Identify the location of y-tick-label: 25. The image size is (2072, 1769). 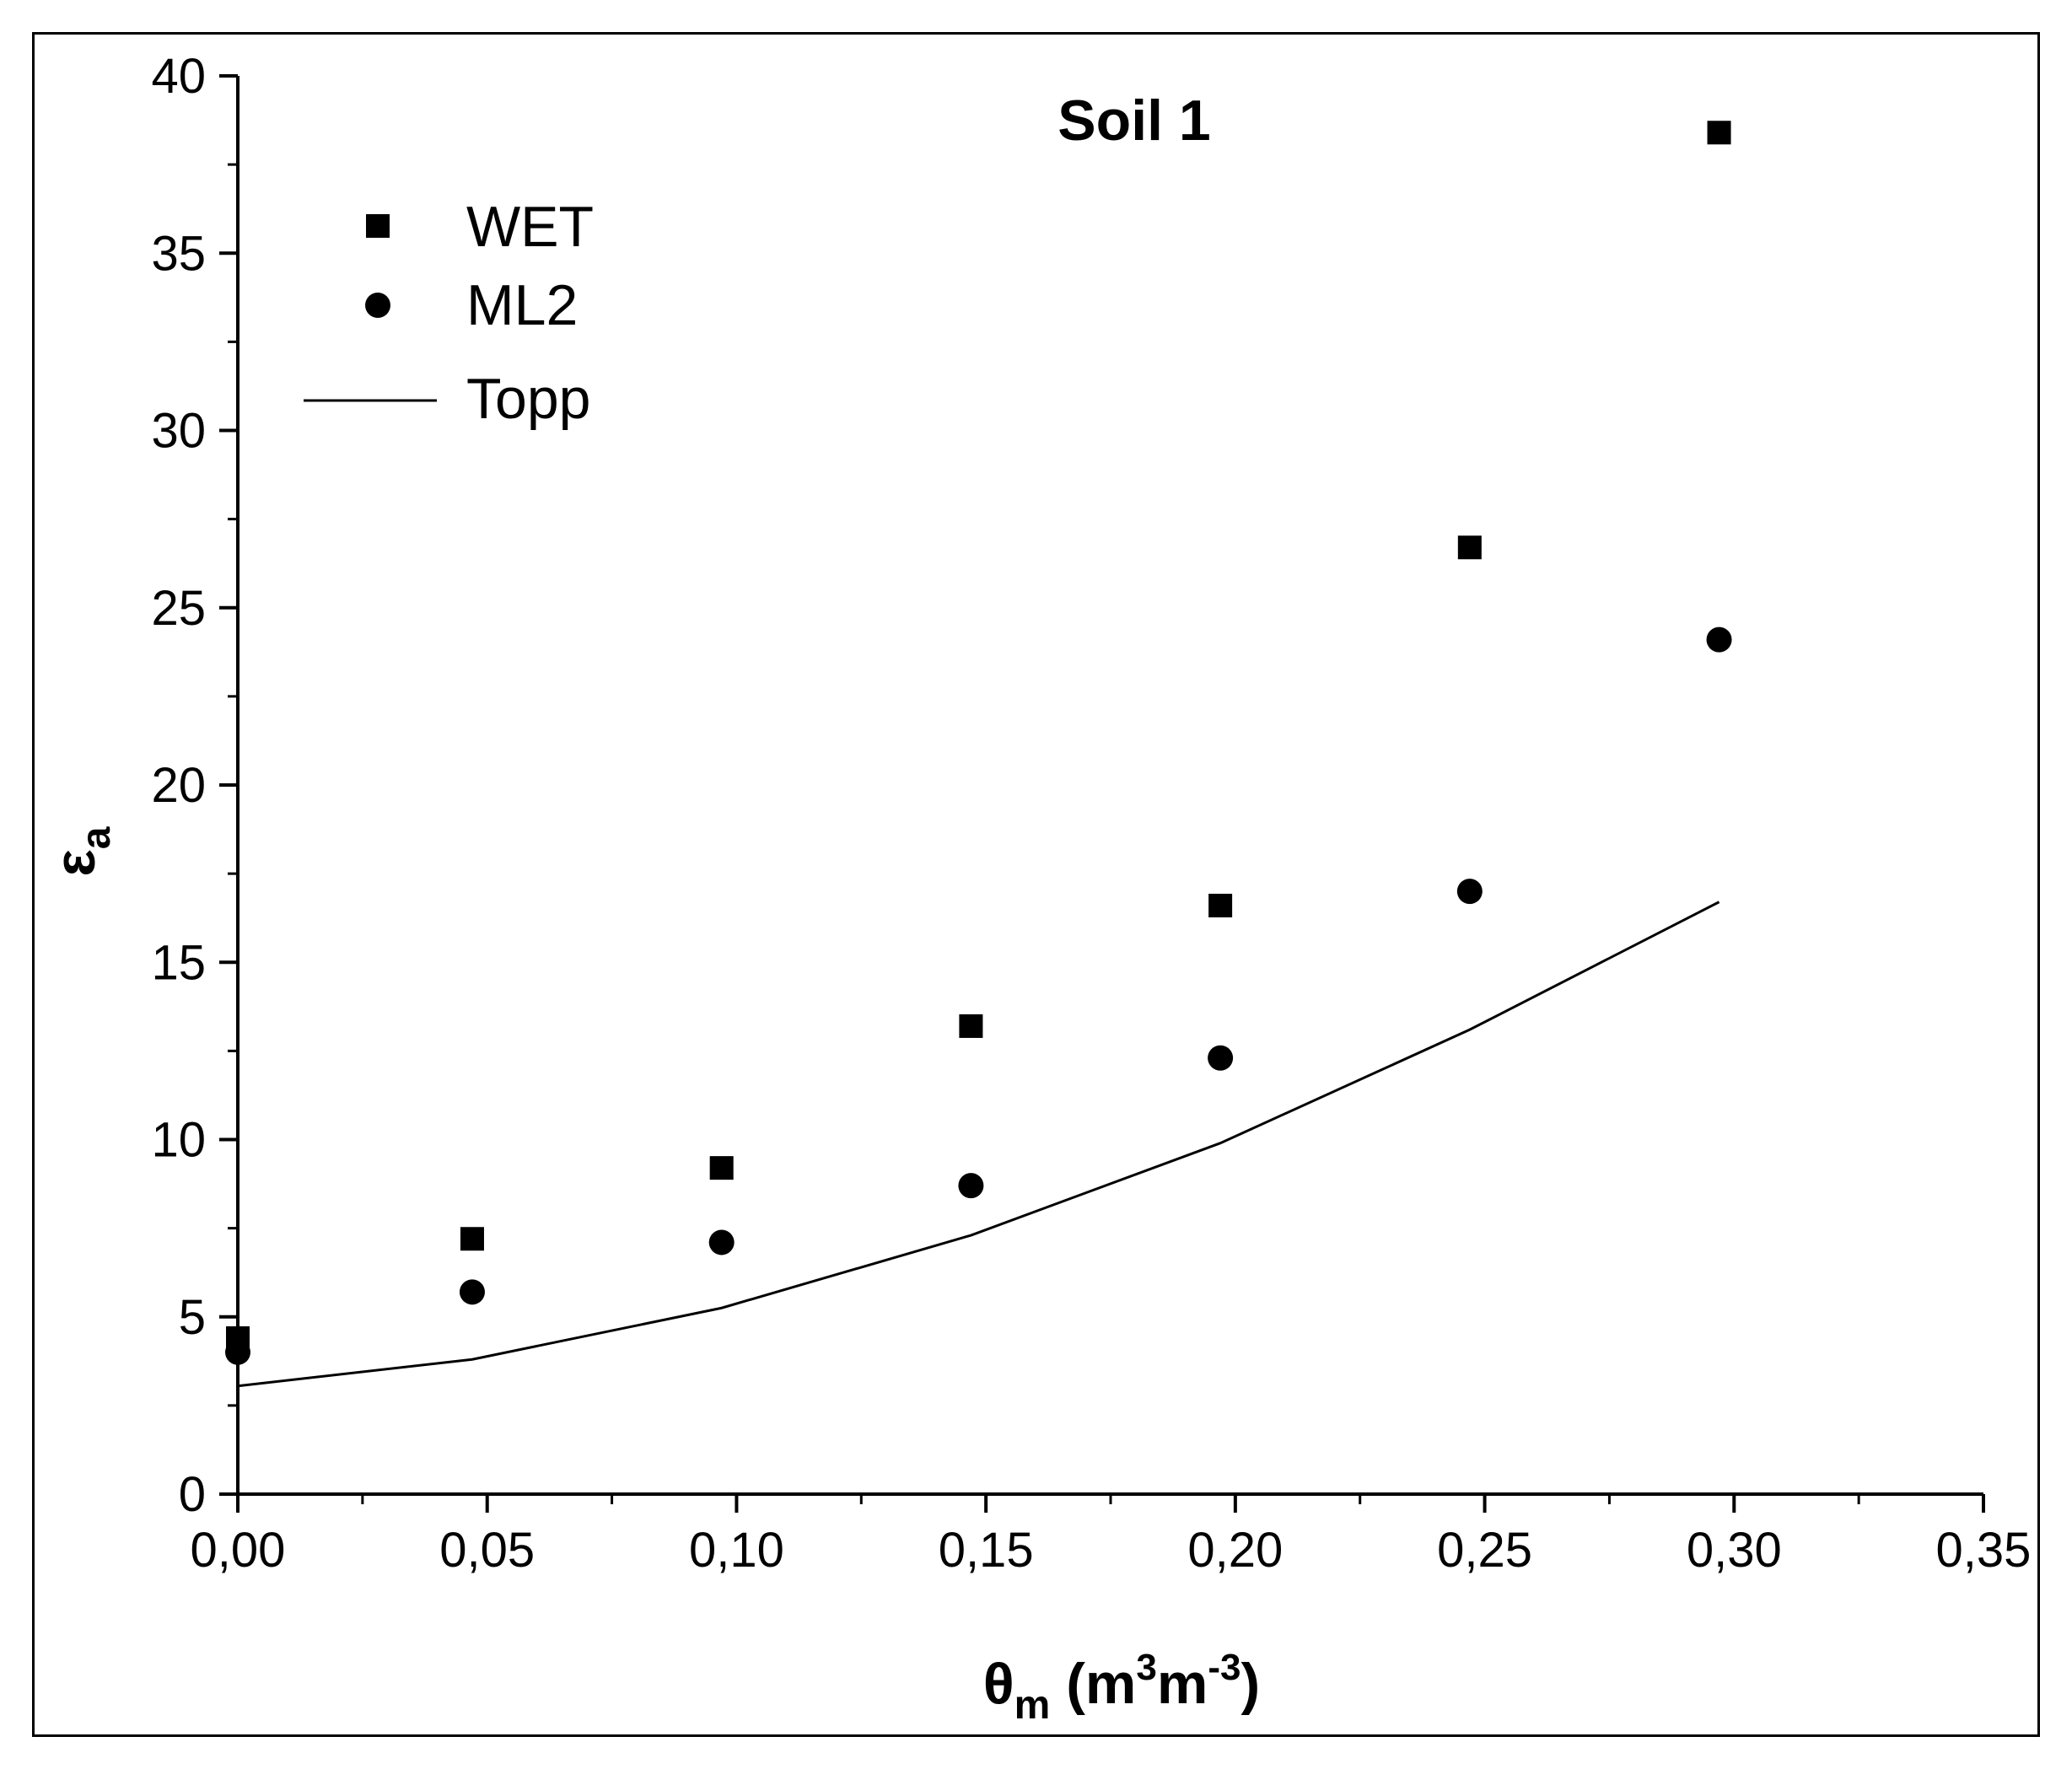
(178, 608).